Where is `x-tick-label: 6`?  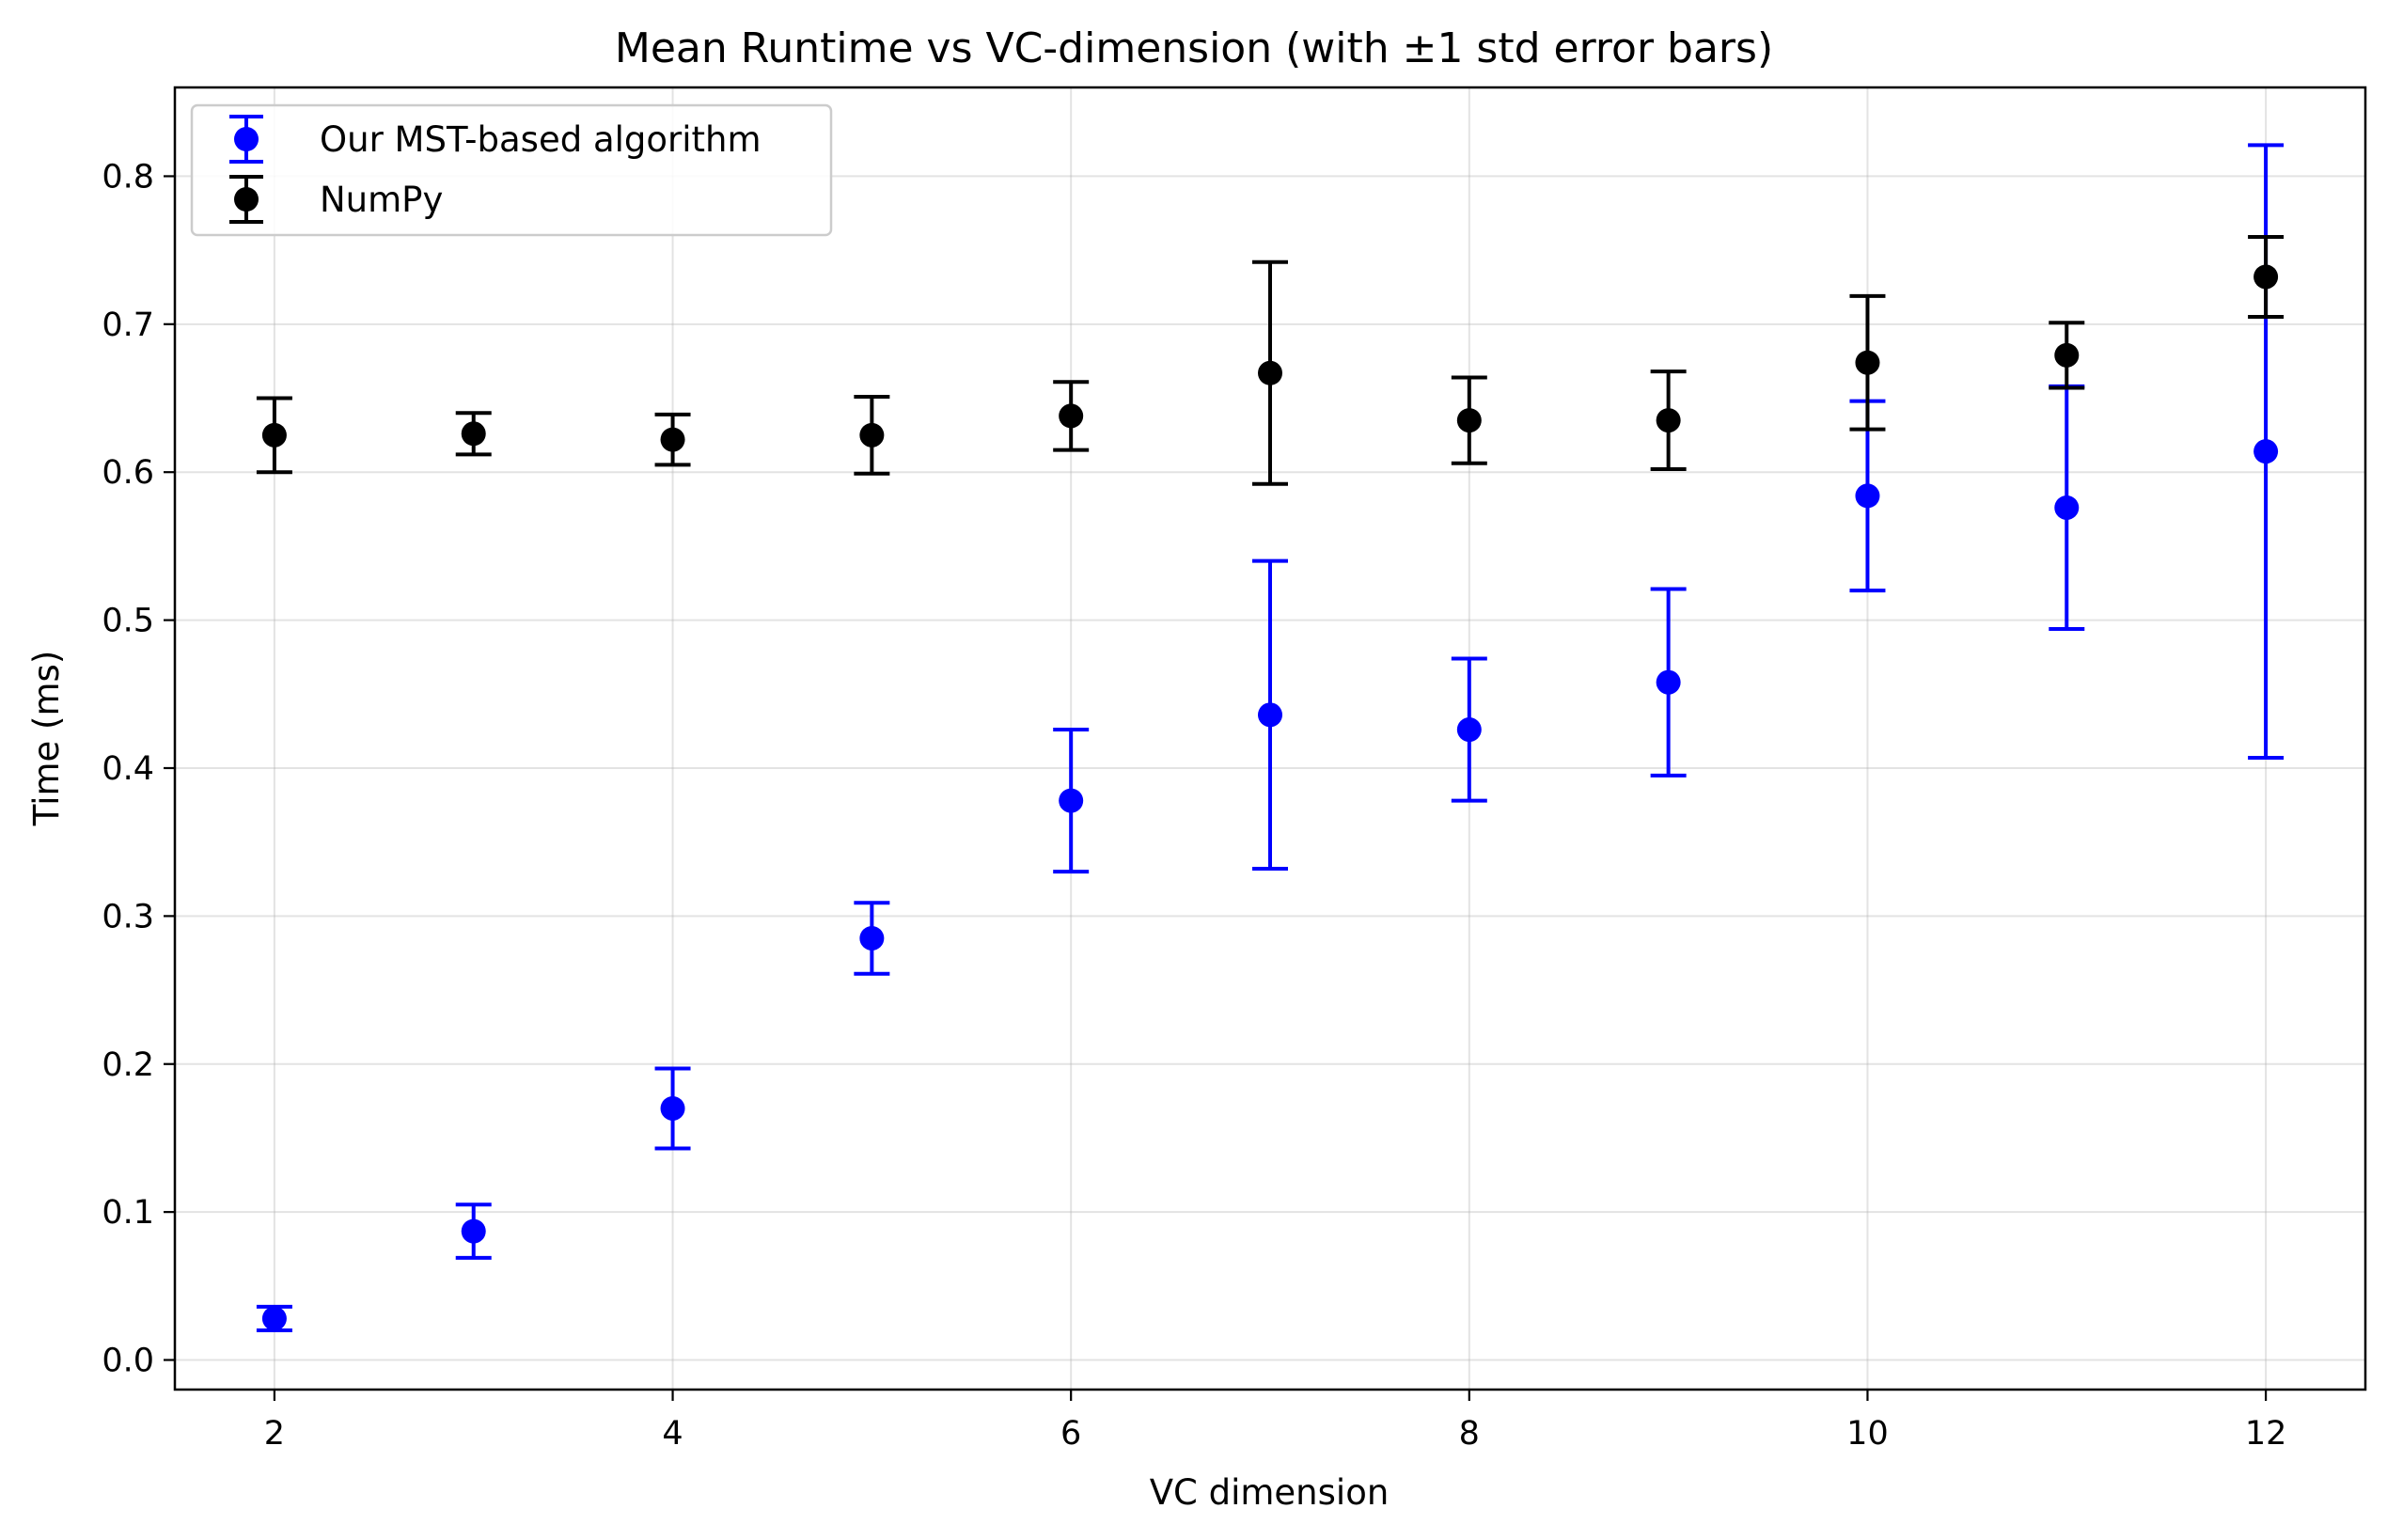
x-tick-label: 6 is located at coordinates (1070, 1434).